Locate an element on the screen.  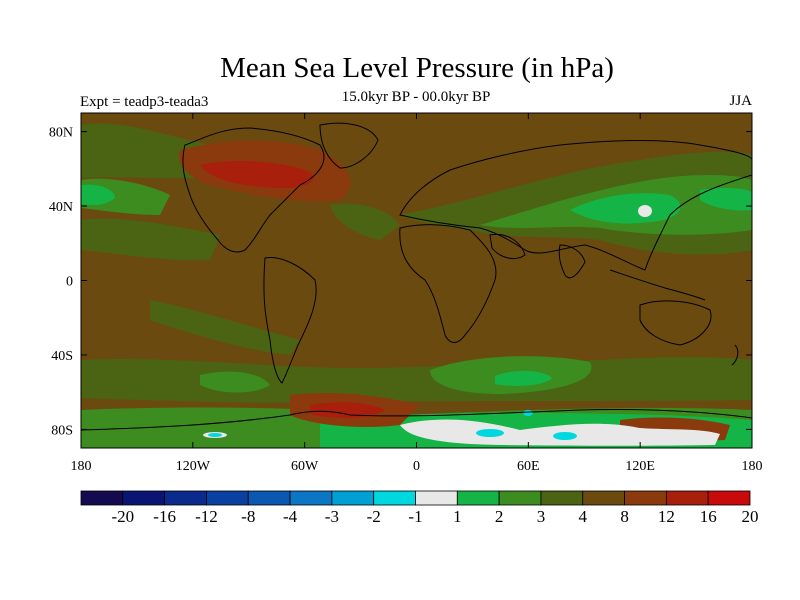
anomaly-minus-1-region is located at coordinates (392, 425).